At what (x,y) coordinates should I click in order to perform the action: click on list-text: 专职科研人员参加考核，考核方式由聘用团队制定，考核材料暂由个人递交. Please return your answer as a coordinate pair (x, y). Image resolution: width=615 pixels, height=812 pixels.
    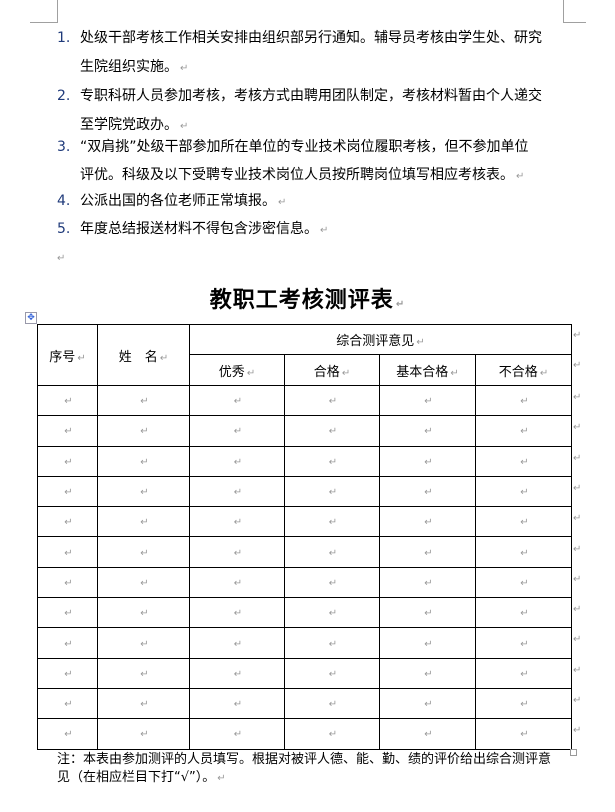
    Looking at the image, I should click on (311, 96).